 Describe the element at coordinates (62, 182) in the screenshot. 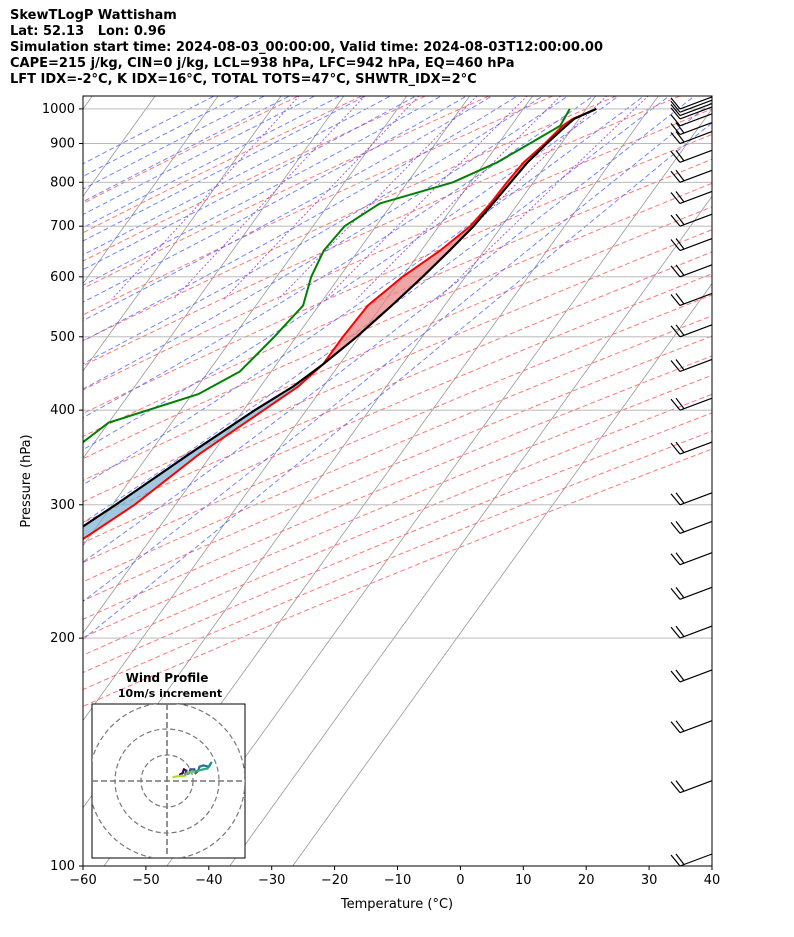

I see `y-tick-label: 800` at that location.